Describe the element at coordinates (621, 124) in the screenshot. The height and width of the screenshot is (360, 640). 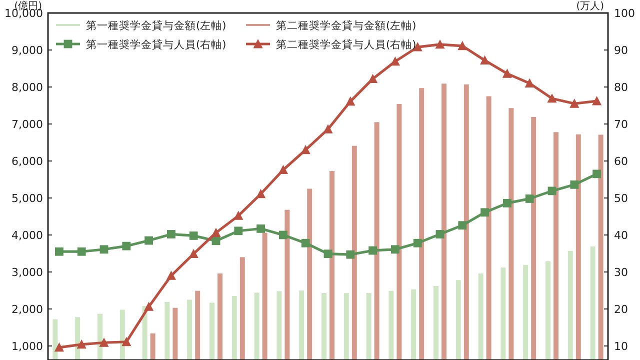
I see `y2-tick-label: 70` at that location.